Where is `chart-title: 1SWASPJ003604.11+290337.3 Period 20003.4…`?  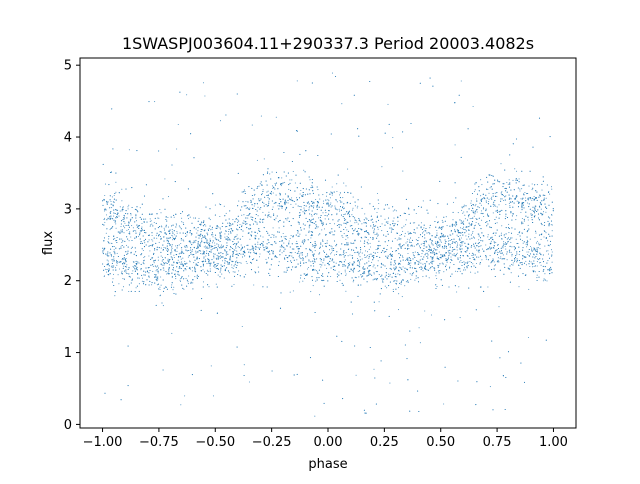
chart-title: 1SWASPJ003604.11+290337.3 Period 20003.4… is located at coordinates (328, 43).